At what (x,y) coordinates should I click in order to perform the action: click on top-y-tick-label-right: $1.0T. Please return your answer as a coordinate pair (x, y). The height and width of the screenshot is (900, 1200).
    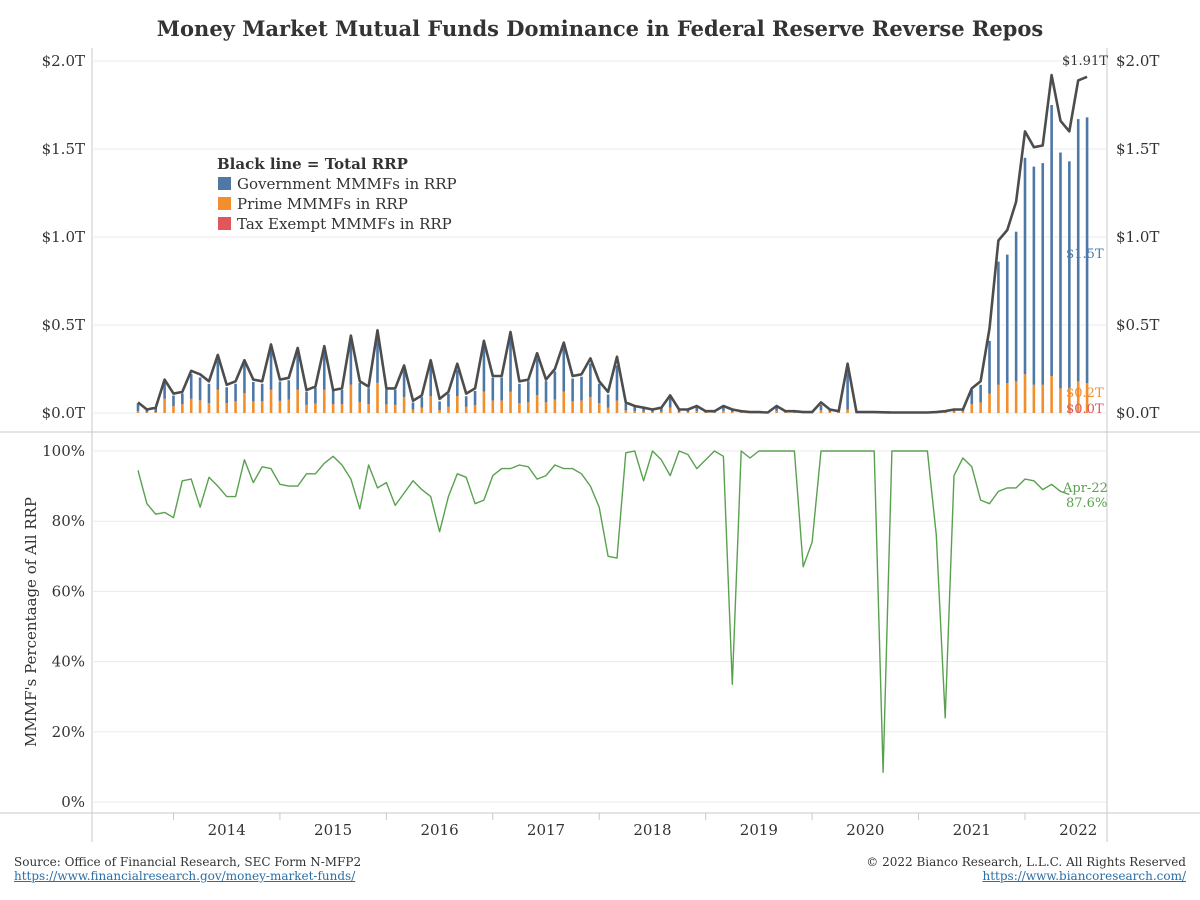
    Looking at the image, I should click on (1137, 237).